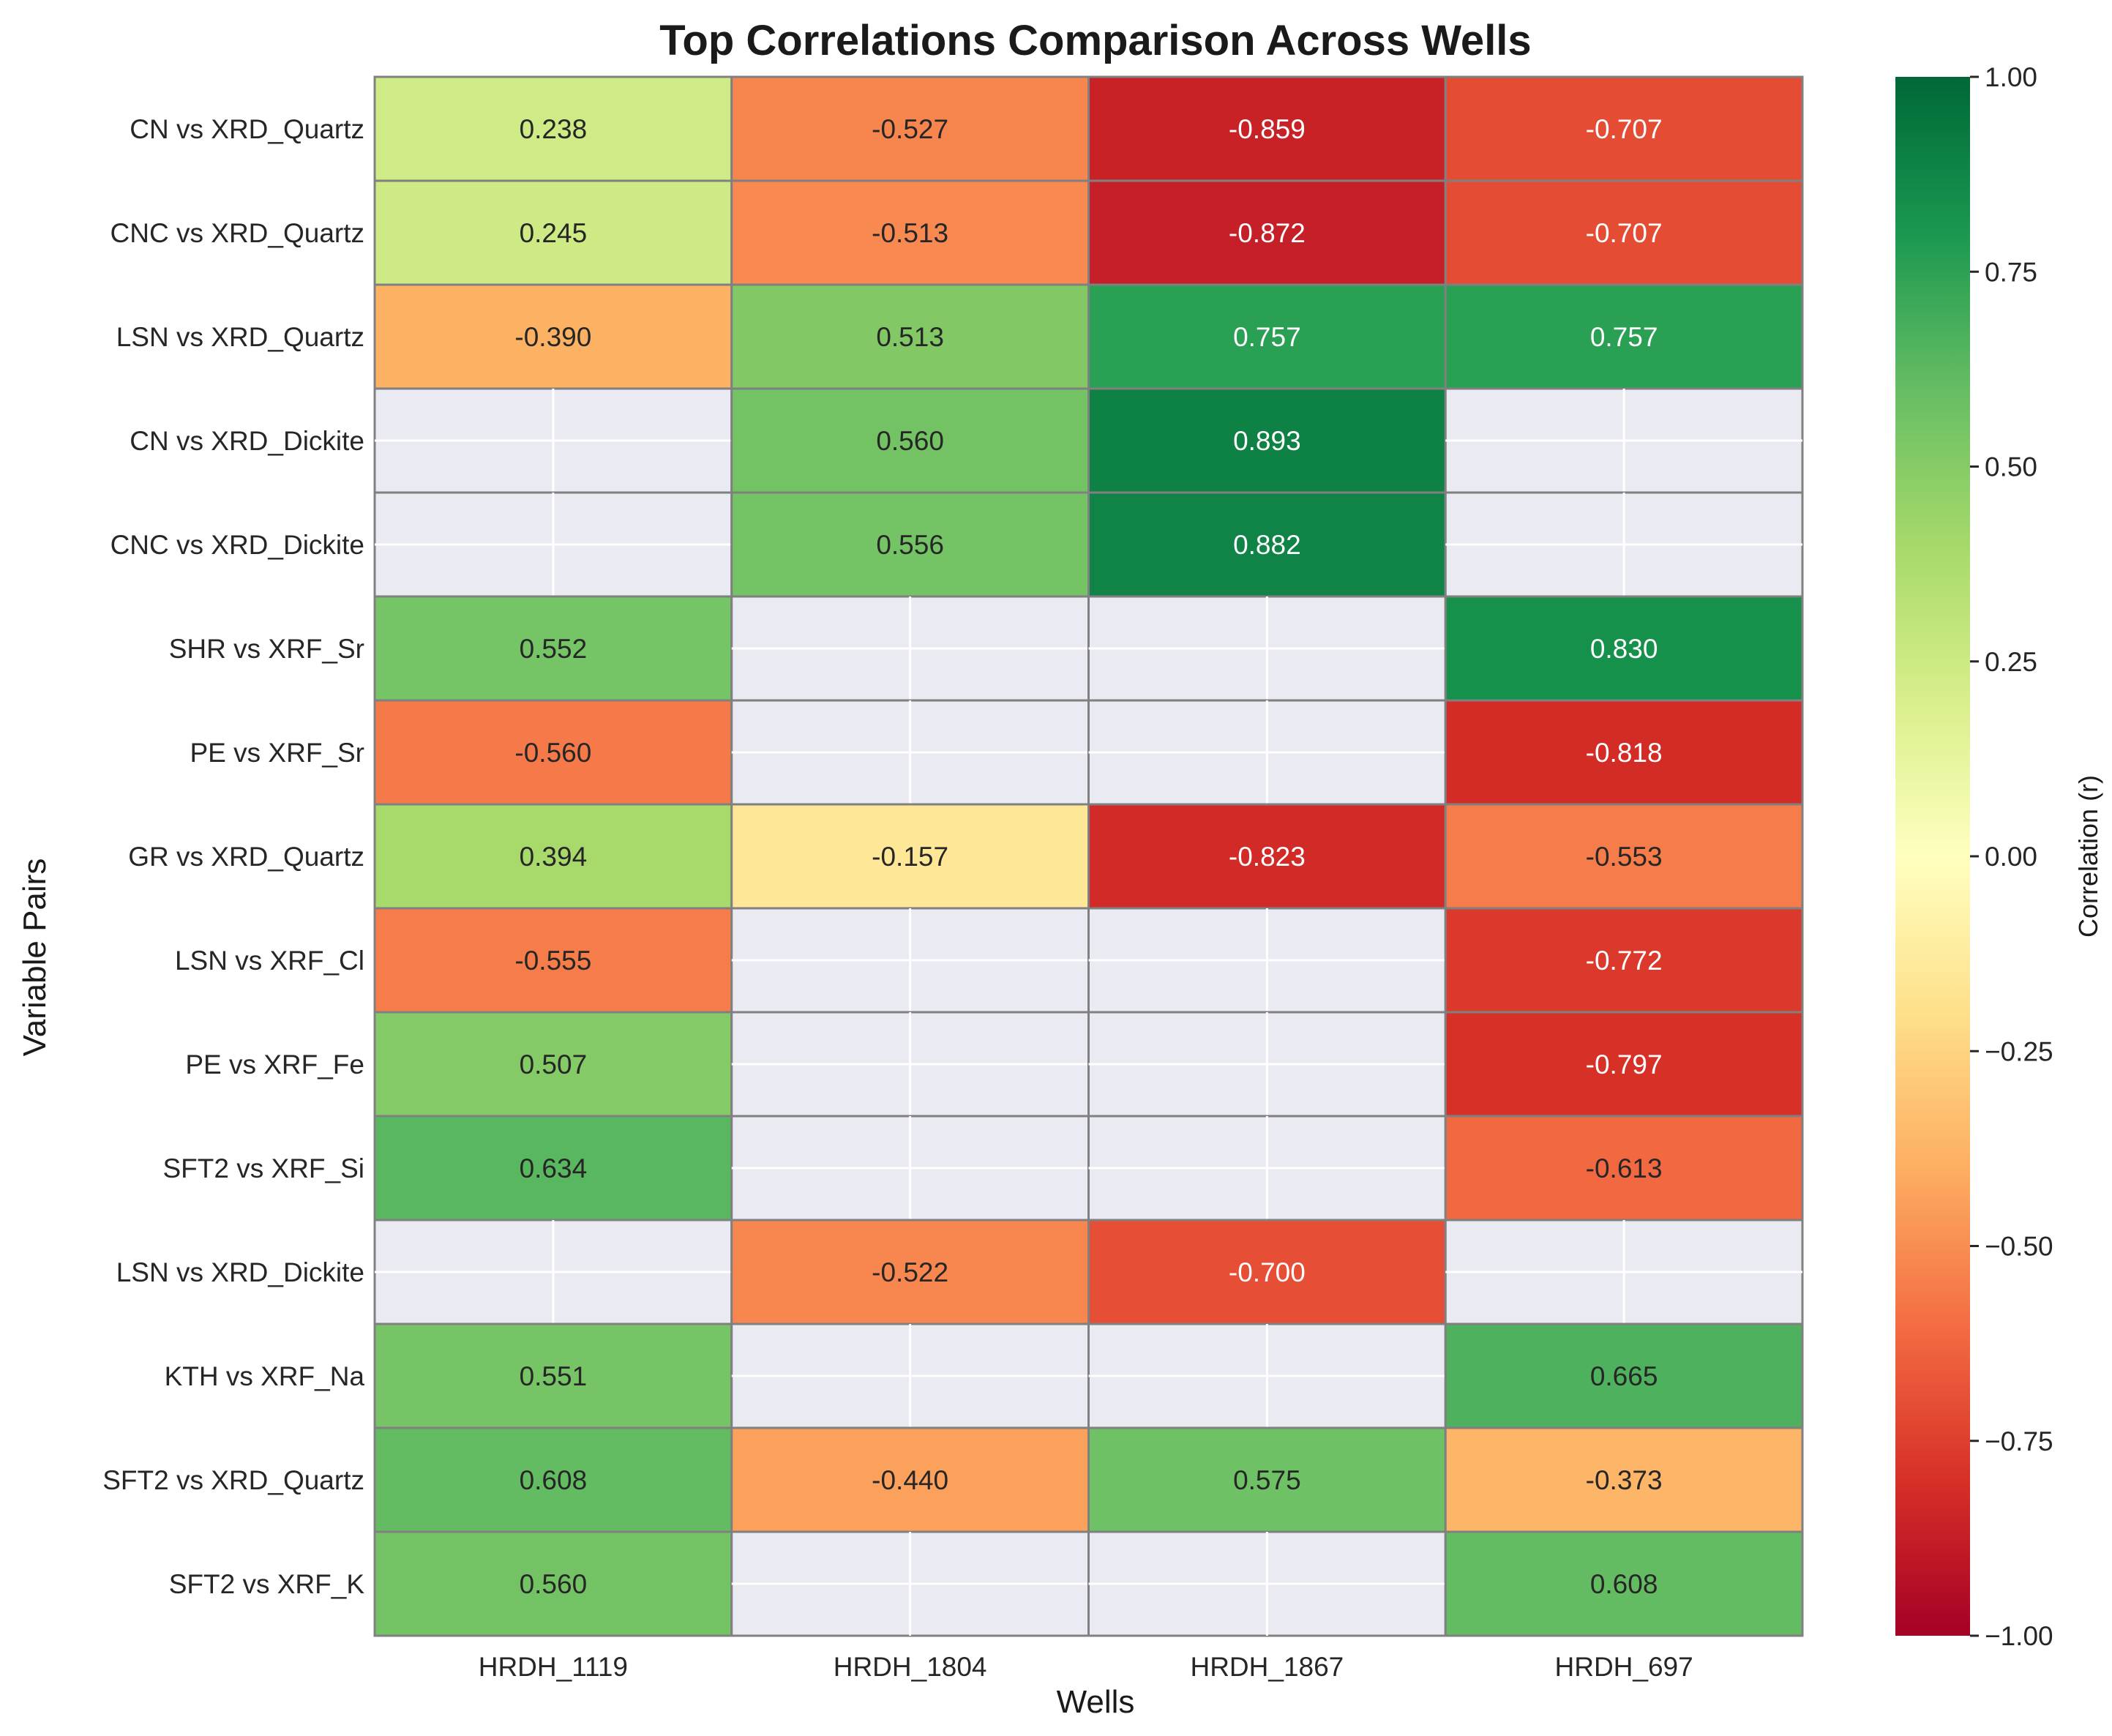  I want to click on cell-value-label: -0.513, so click(910, 233).